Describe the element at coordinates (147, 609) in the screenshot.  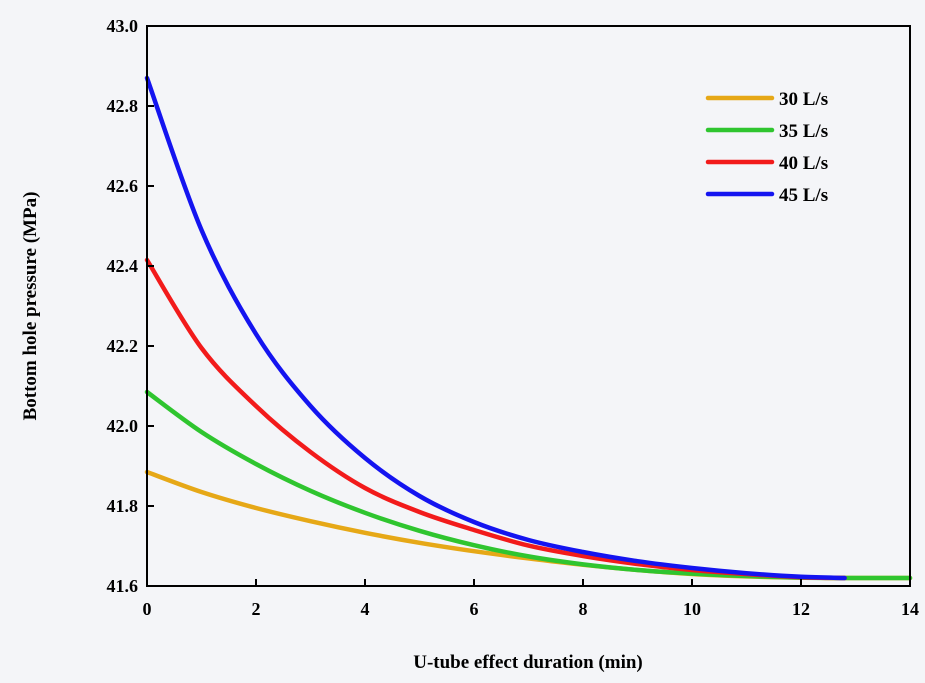
I see `x-tick-label: 0` at that location.